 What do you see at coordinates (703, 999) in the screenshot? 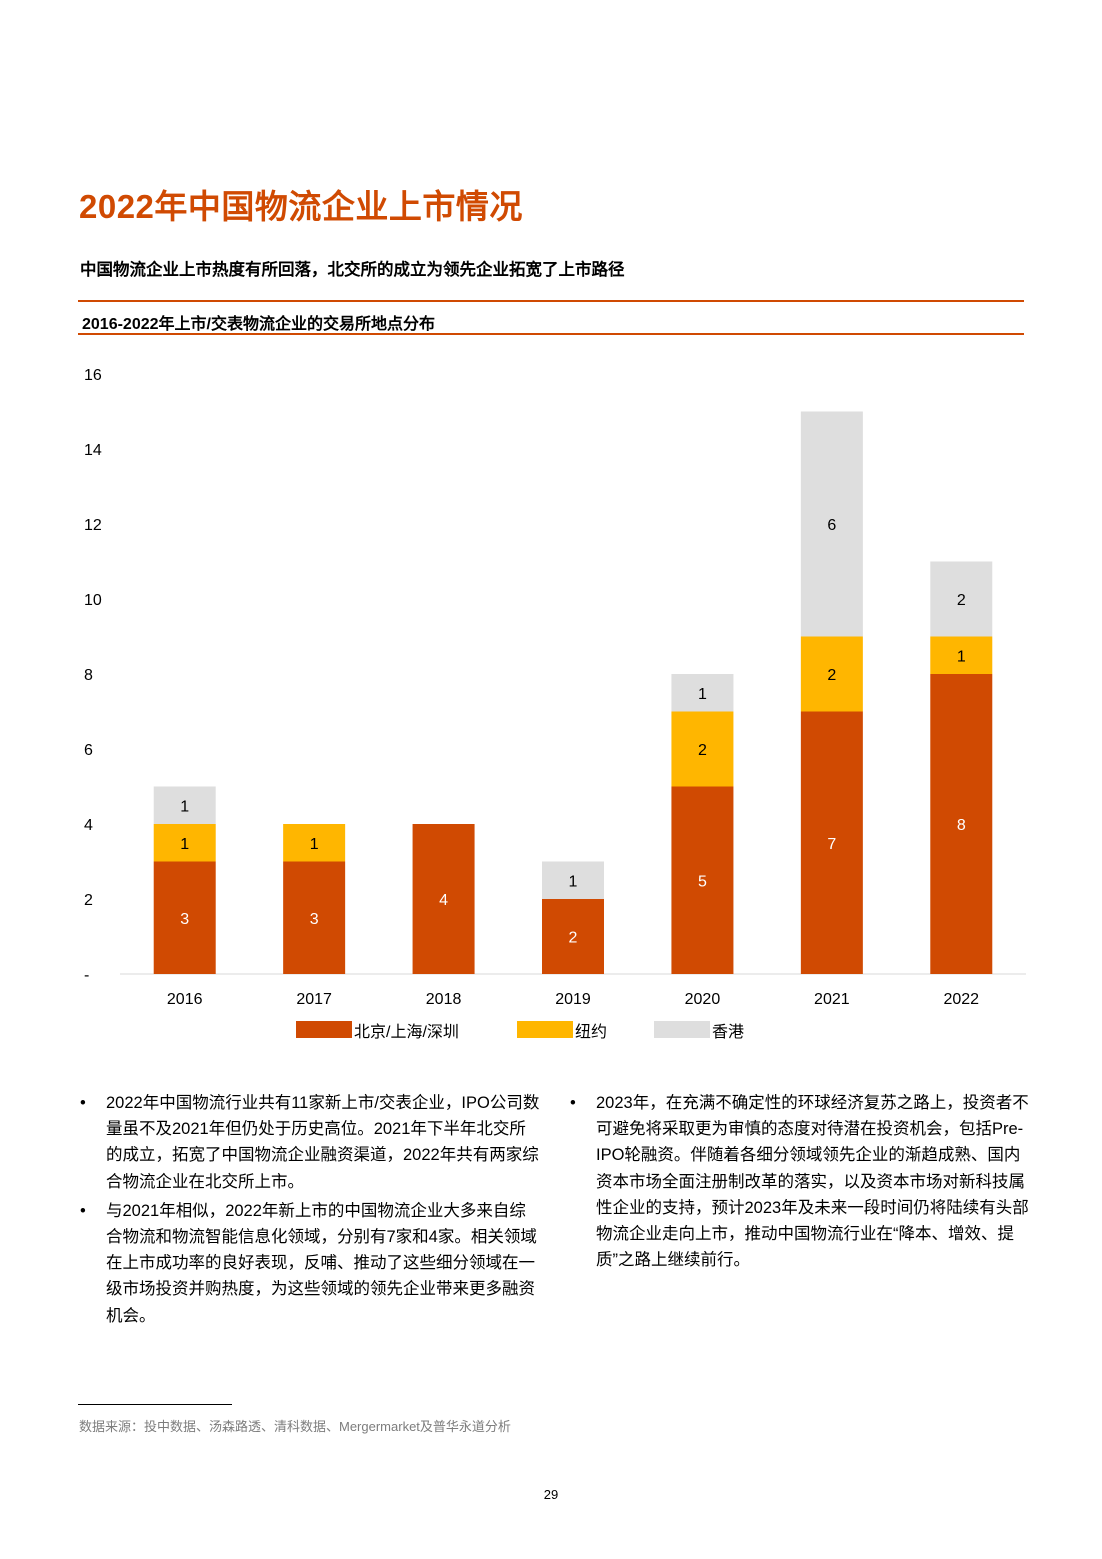
I see `x-tick-label: 2020` at bounding box center [703, 999].